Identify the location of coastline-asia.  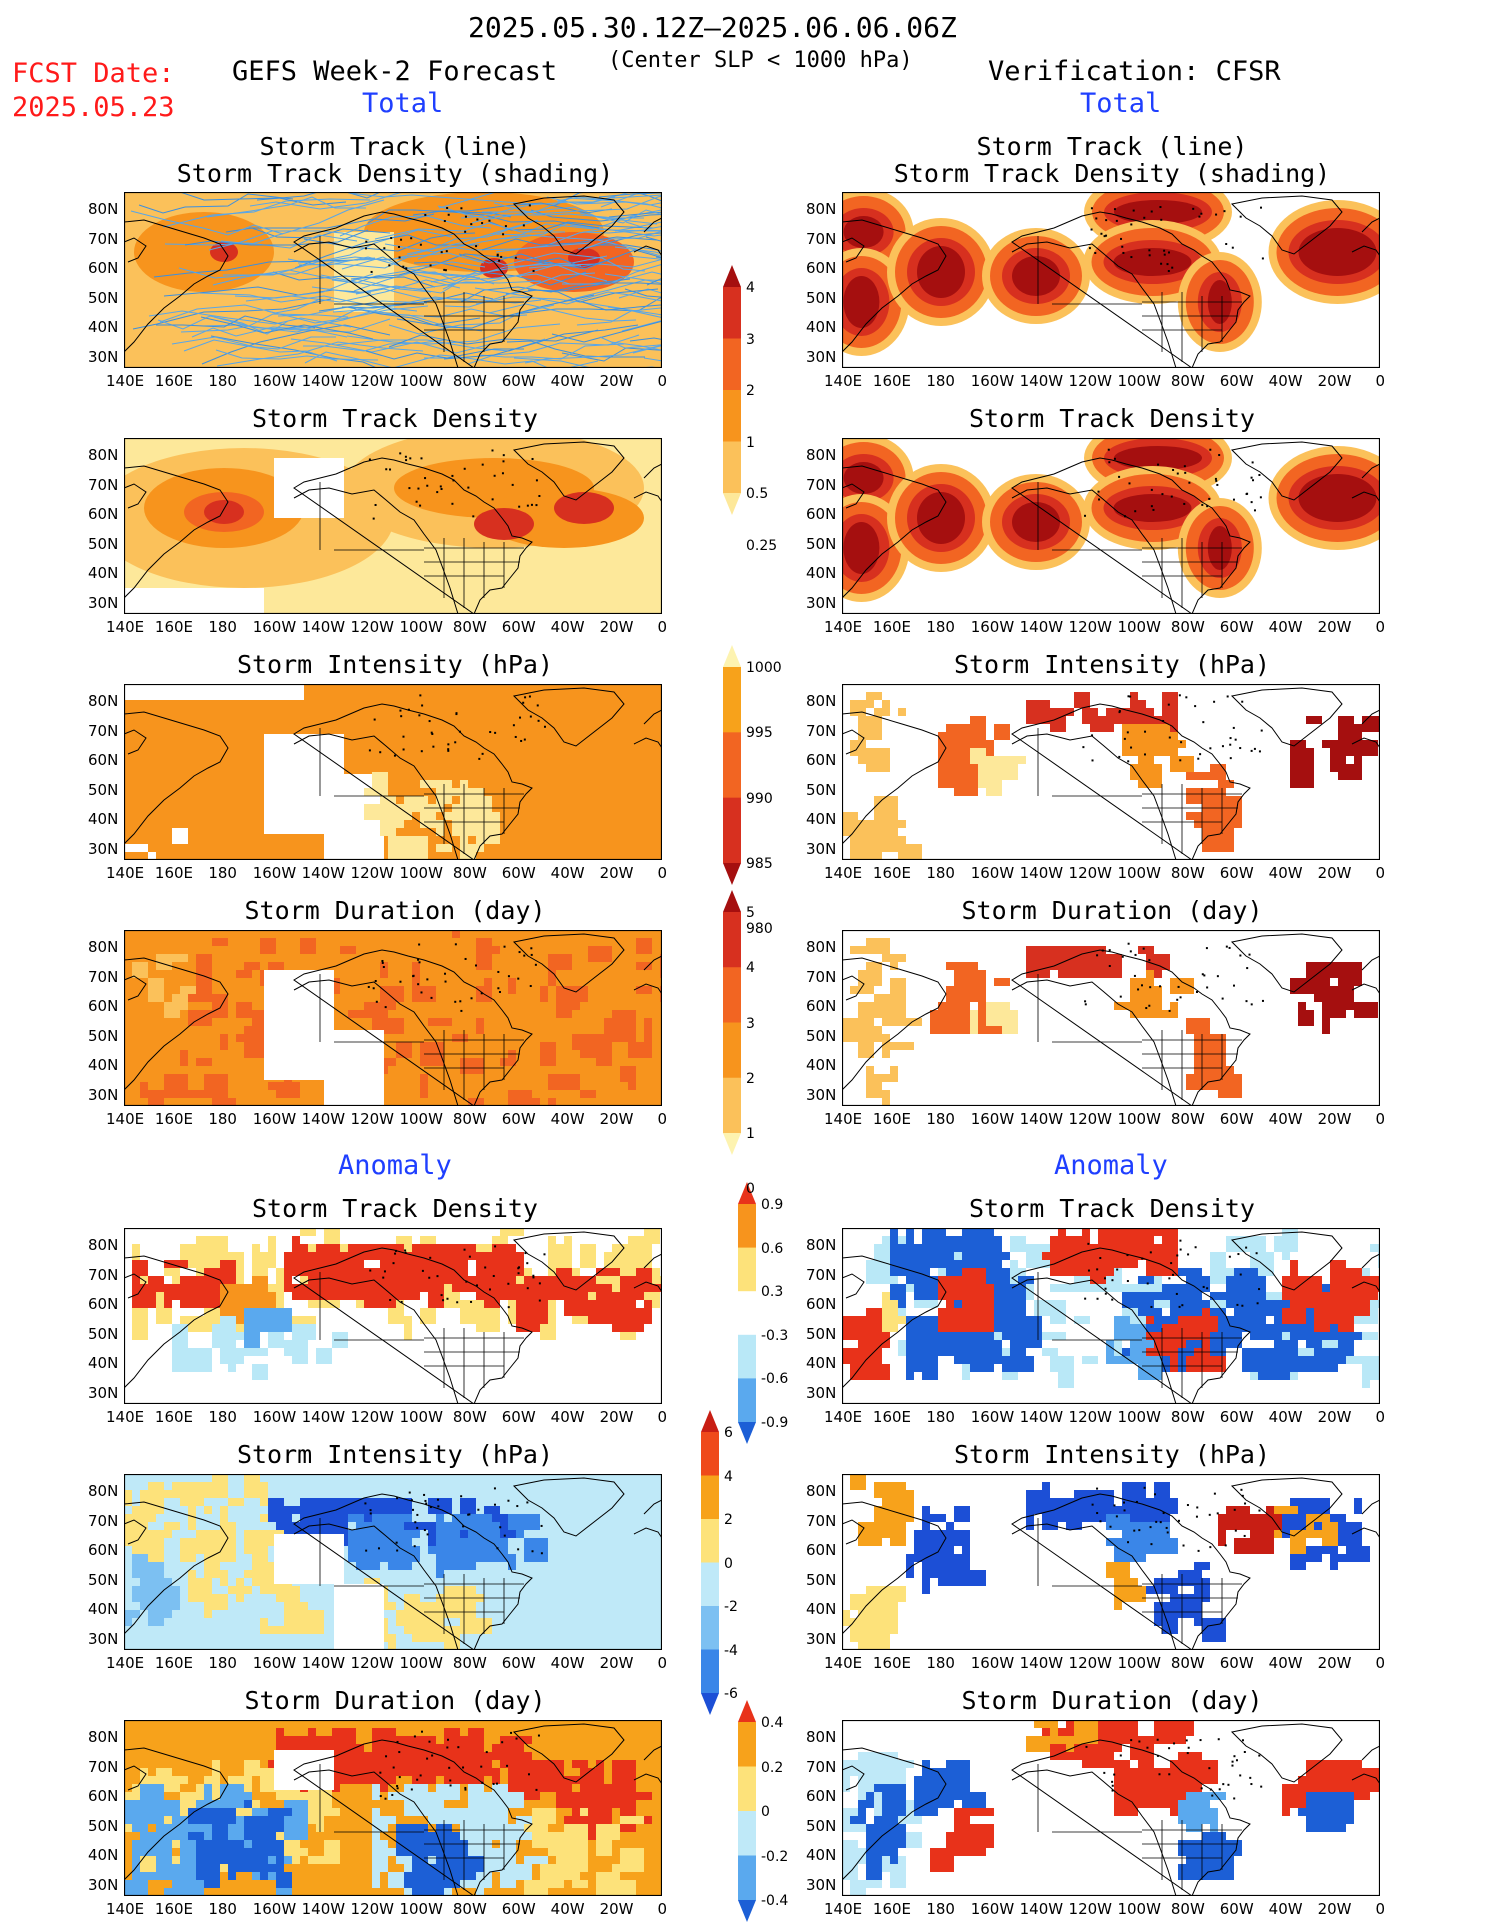
(894, 286).